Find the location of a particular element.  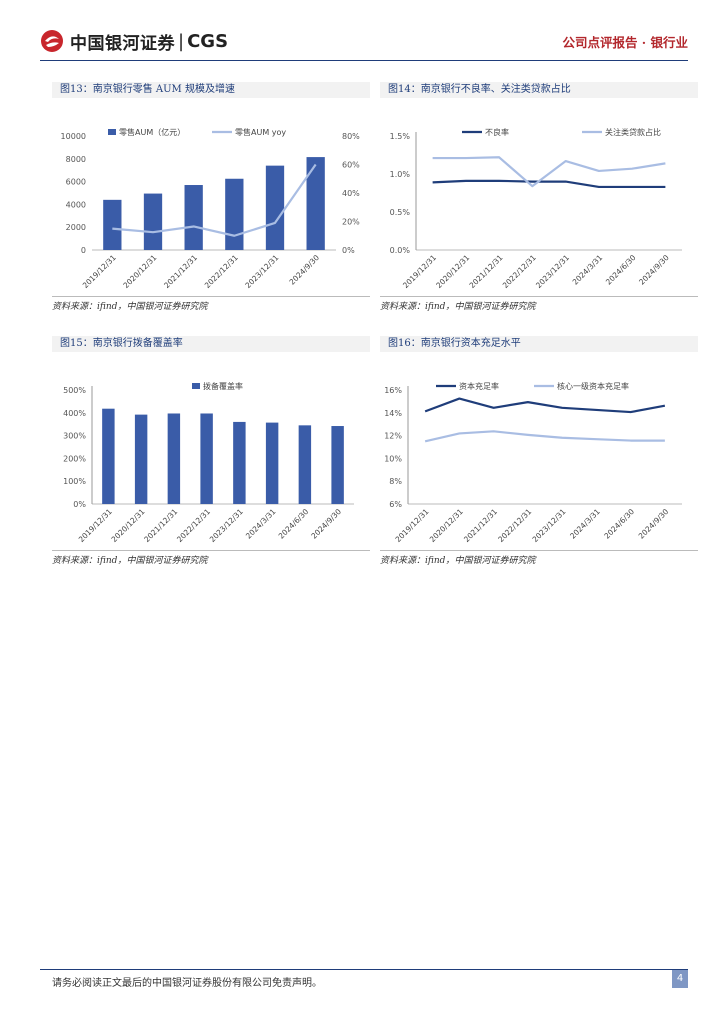

legend-label: 零售AUM yoy is located at coordinates (260, 132).